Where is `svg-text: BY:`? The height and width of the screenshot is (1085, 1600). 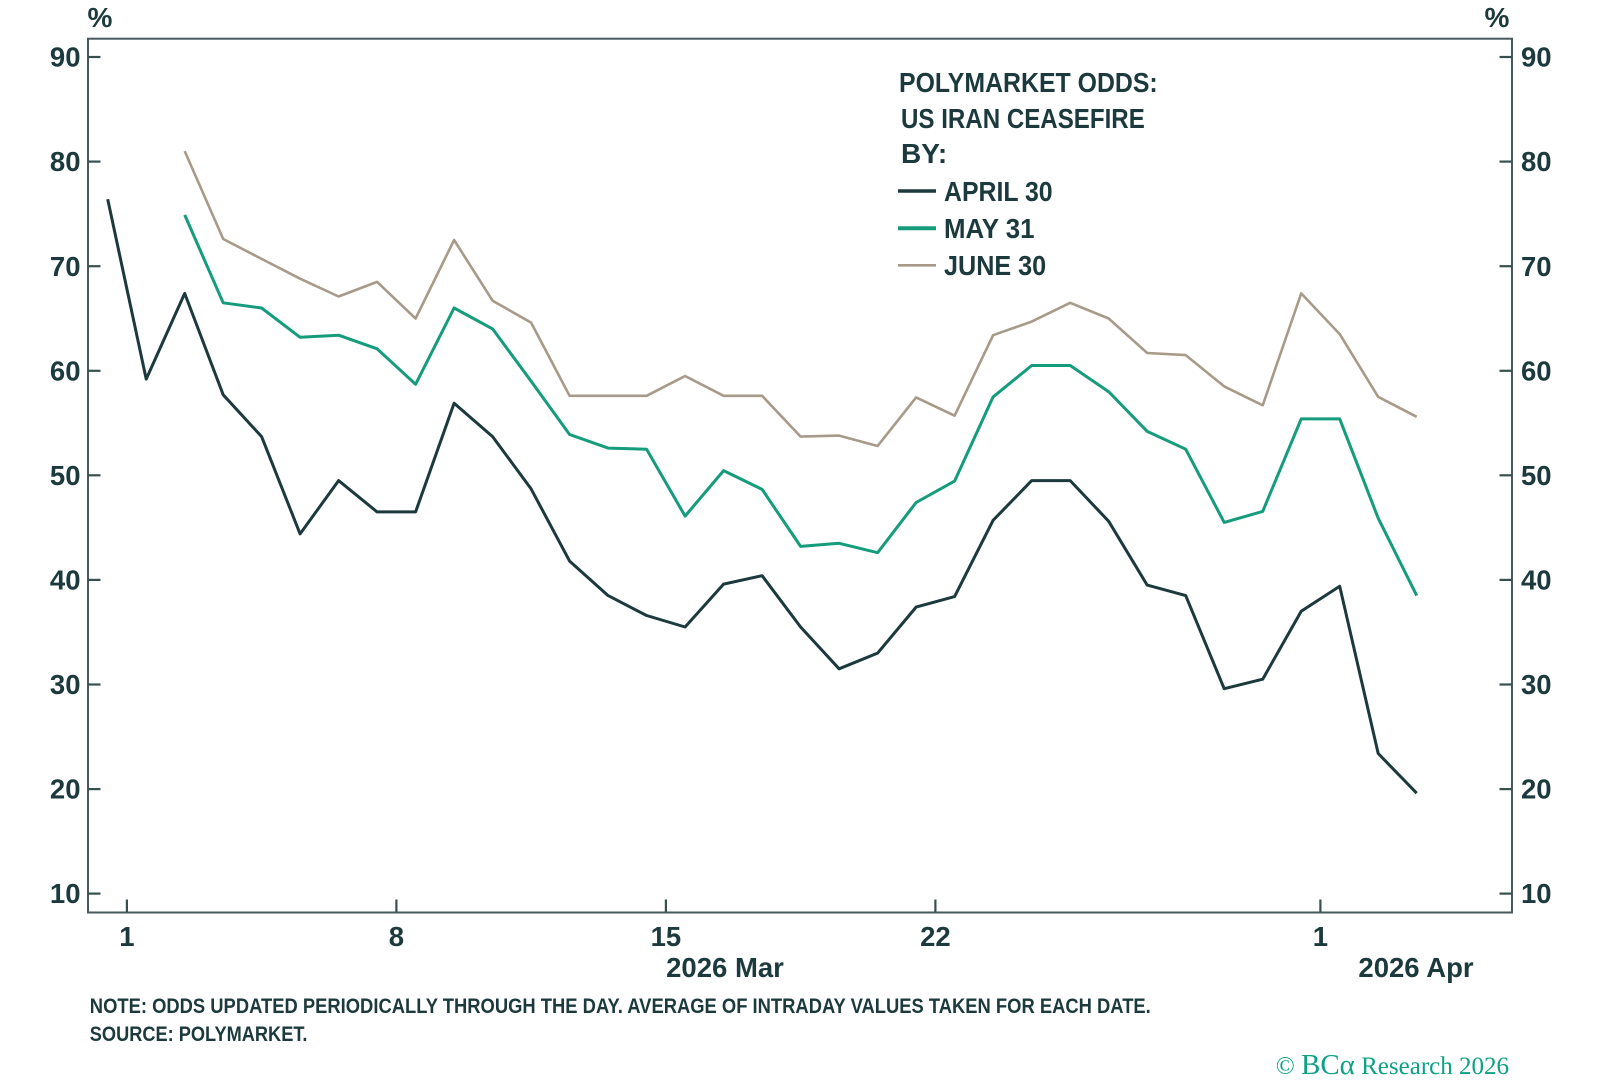 svg-text: BY: is located at coordinates (924, 153).